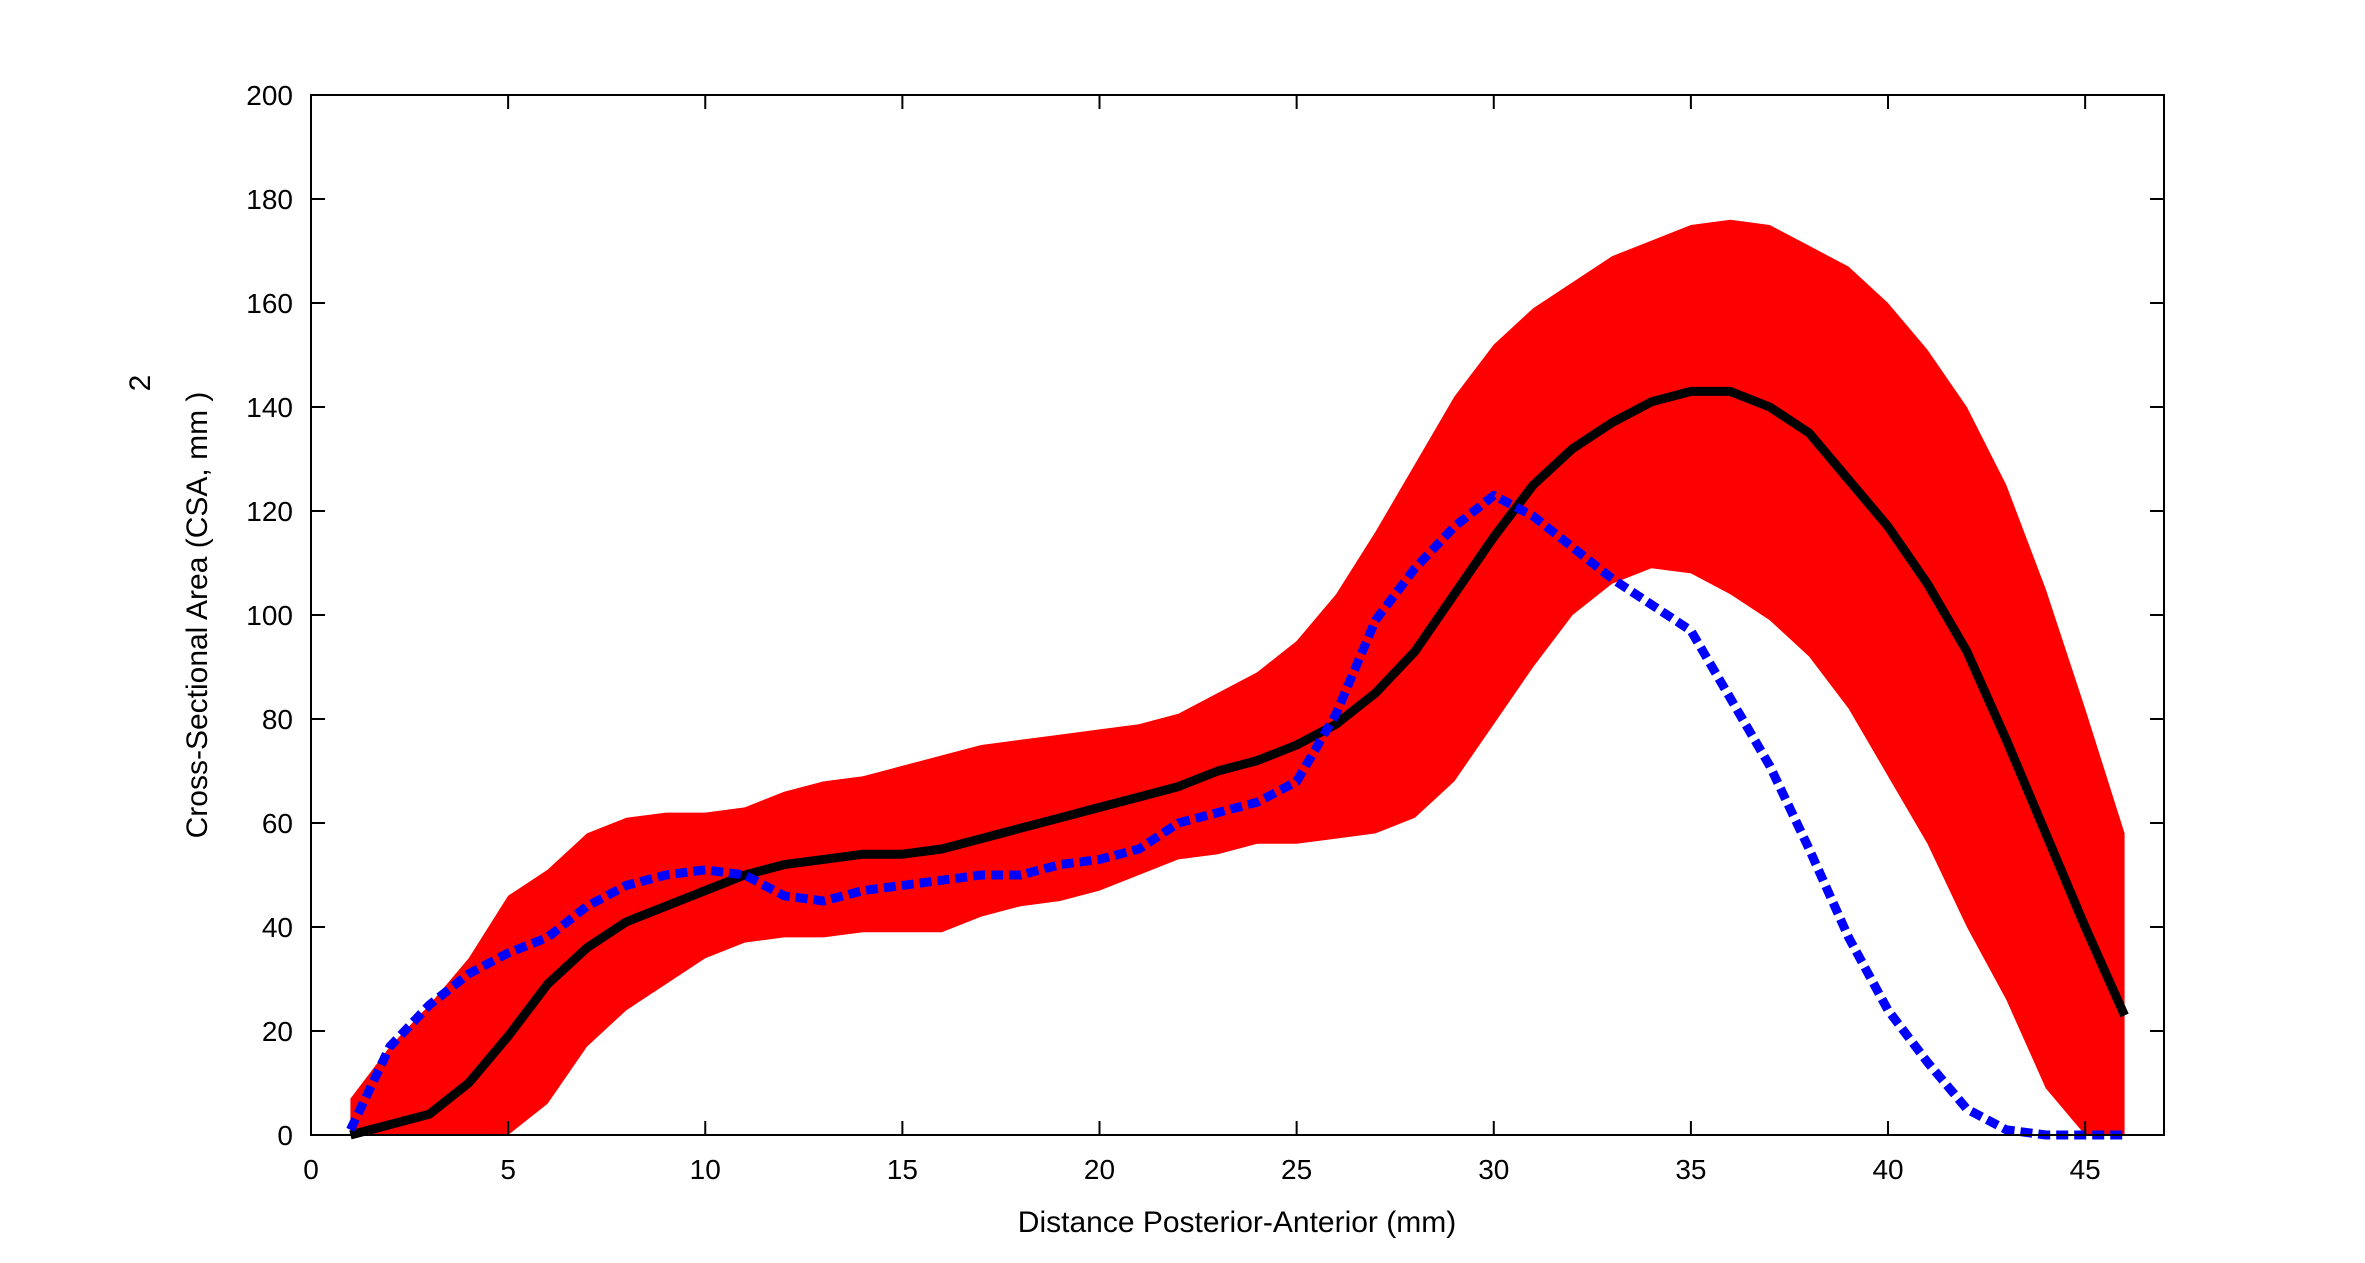 The image size is (2365, 1263). Describe the element at coordinates (269, 303) in the screenshot. I see `y-tick-label: 160` at that location.